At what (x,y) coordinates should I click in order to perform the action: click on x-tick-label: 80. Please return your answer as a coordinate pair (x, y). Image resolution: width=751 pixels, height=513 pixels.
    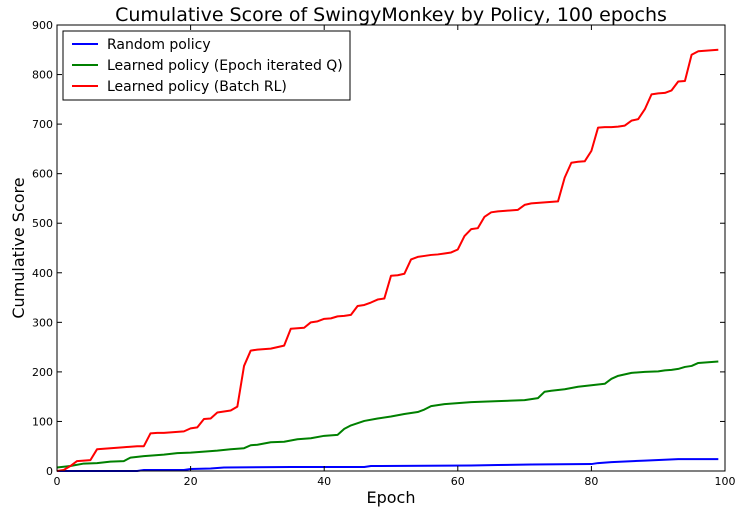
    Looking at the image, I should click on (591, 481).